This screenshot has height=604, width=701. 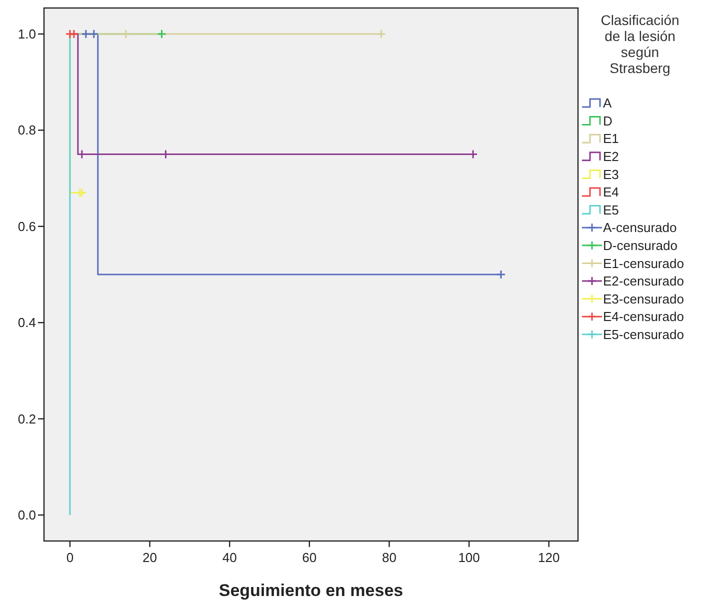 What do you see at coordinates (643, 263) in the screenshot?
I see `legend-label: E1-censurado` at bounding box center [643, 263].